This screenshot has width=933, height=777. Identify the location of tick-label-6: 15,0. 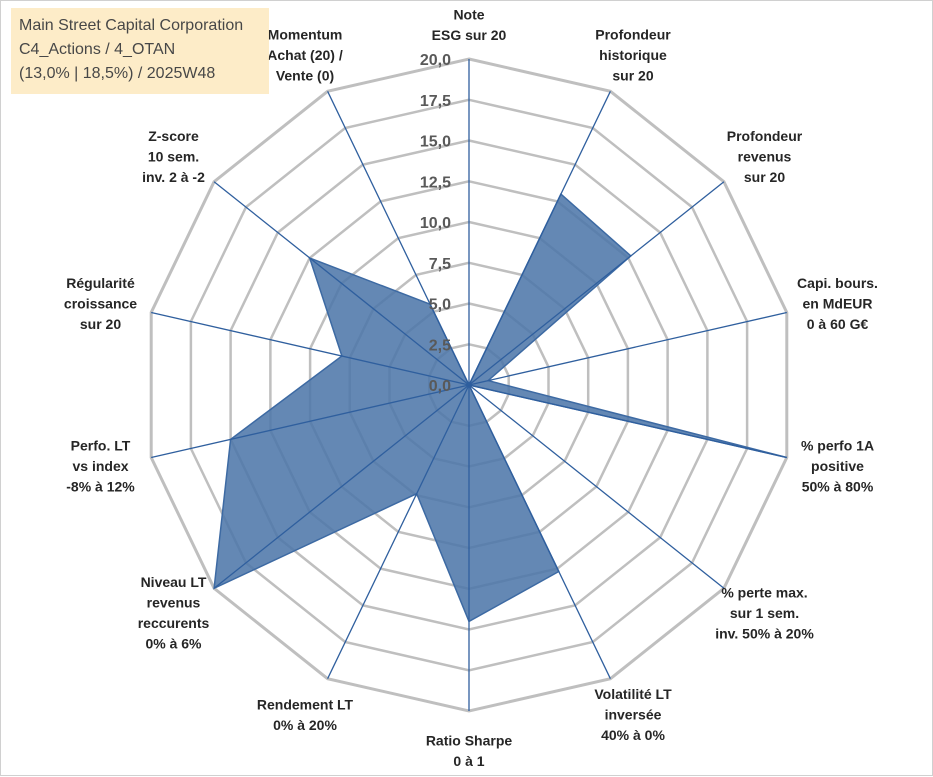
(435, 142).